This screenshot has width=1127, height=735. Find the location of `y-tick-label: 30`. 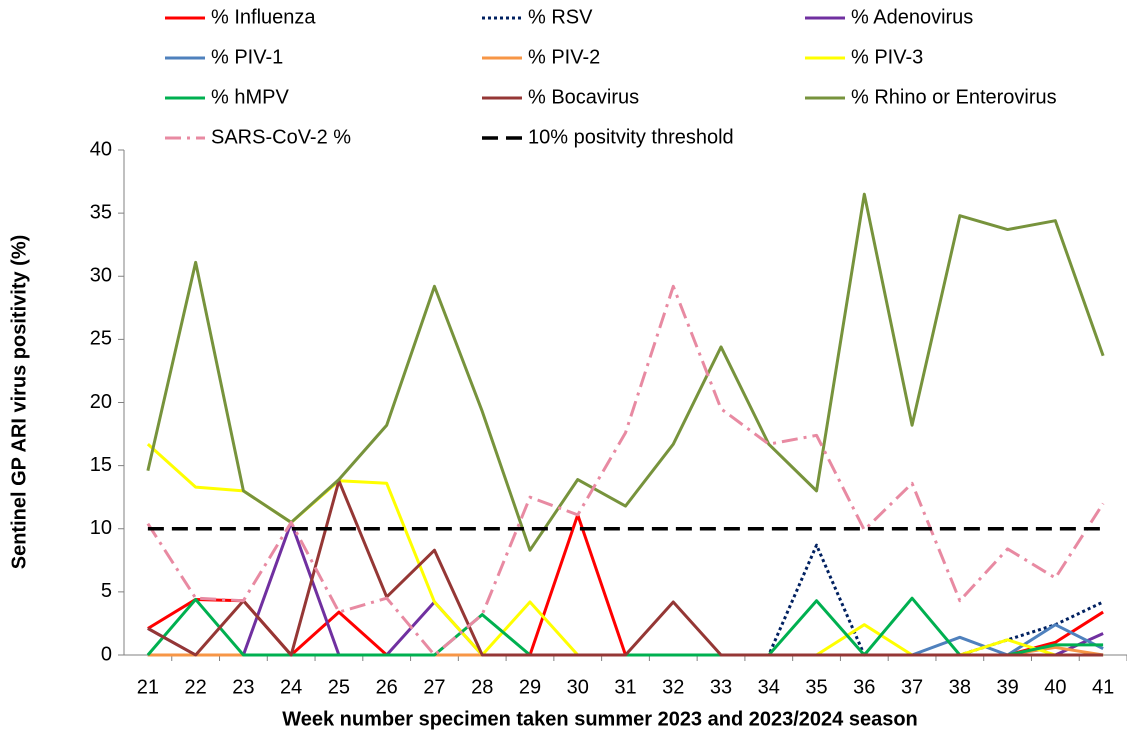

y-tick-label: 30 is located at coordinates (101, 276).